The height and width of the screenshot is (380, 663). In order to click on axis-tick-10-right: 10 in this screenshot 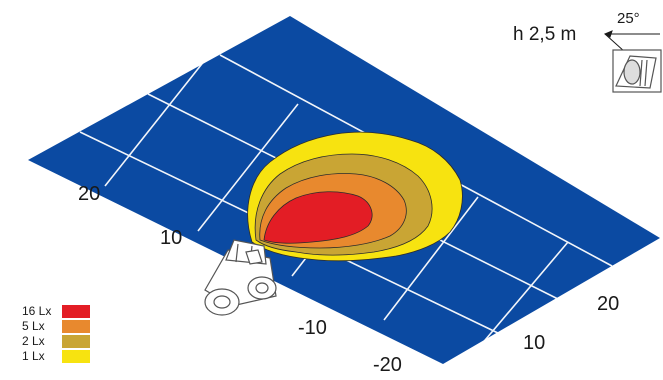, I will do `click(534, 343)`.